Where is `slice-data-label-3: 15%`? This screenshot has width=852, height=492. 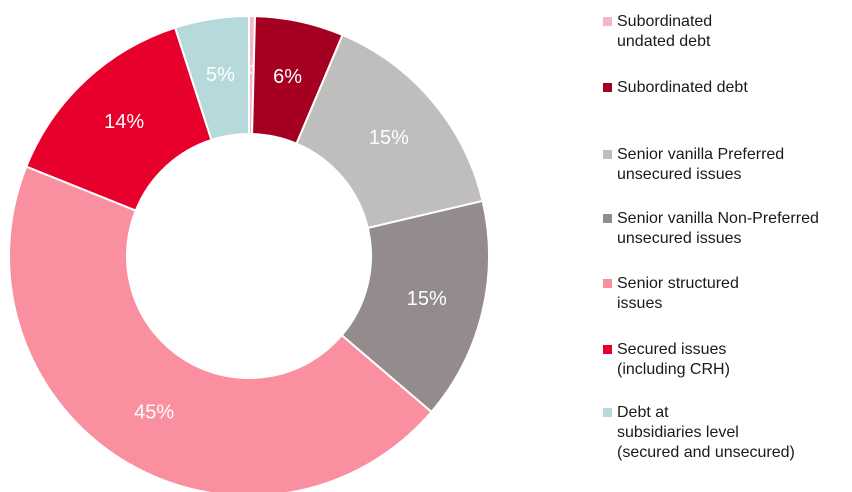
slice-data-label-3: 15% is located at coordinates (427, 299).